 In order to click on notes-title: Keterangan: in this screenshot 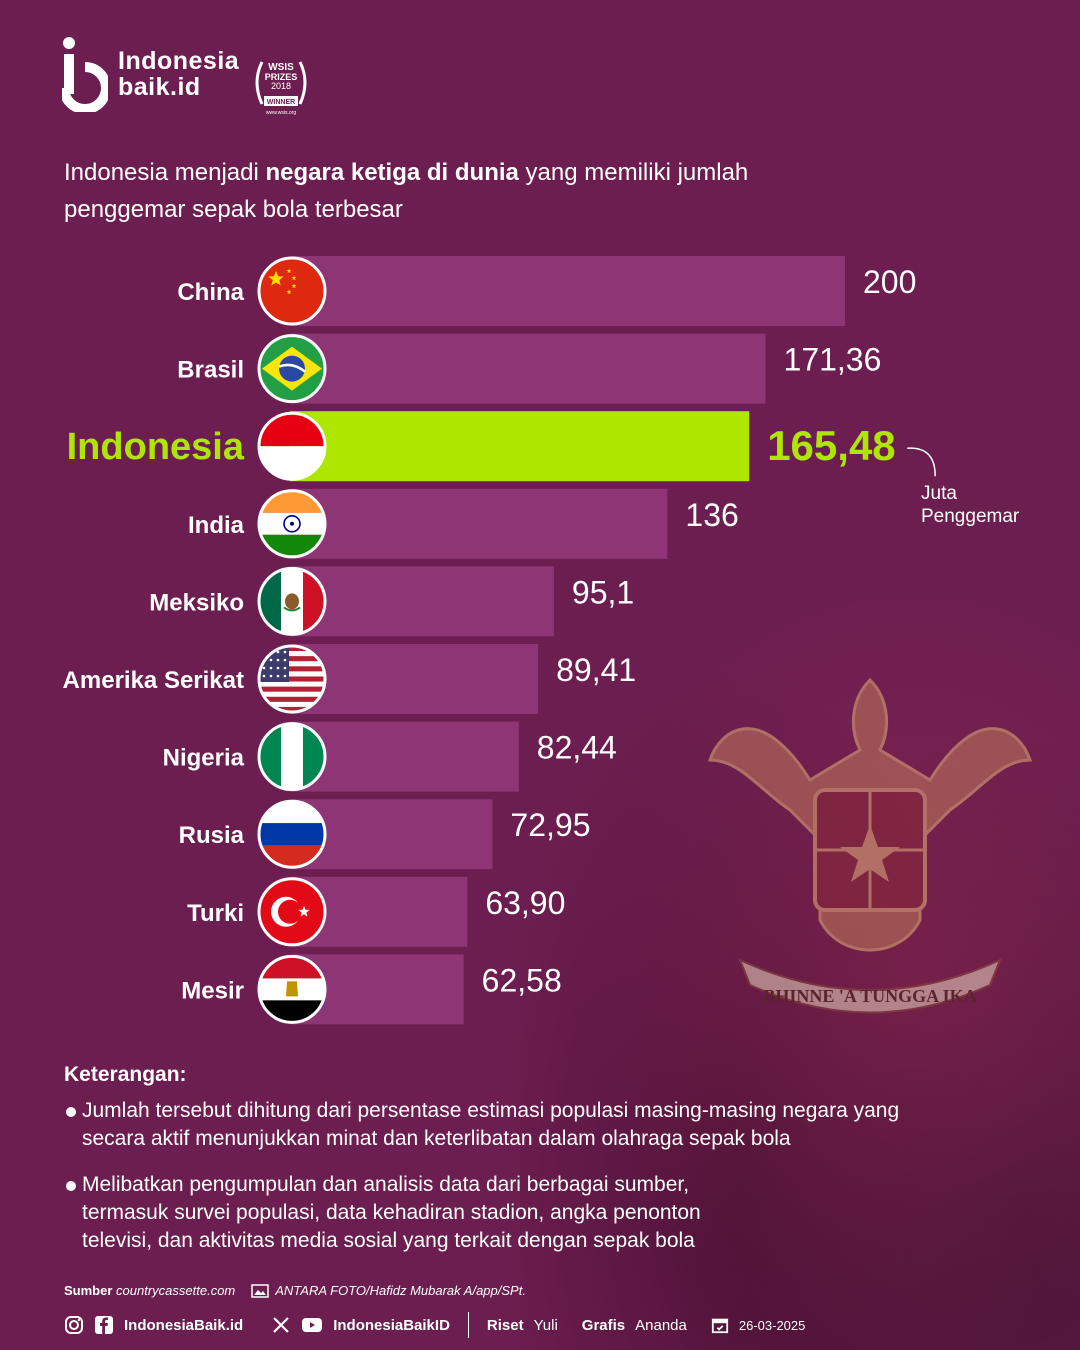, I will do `click(125, 1074)`.